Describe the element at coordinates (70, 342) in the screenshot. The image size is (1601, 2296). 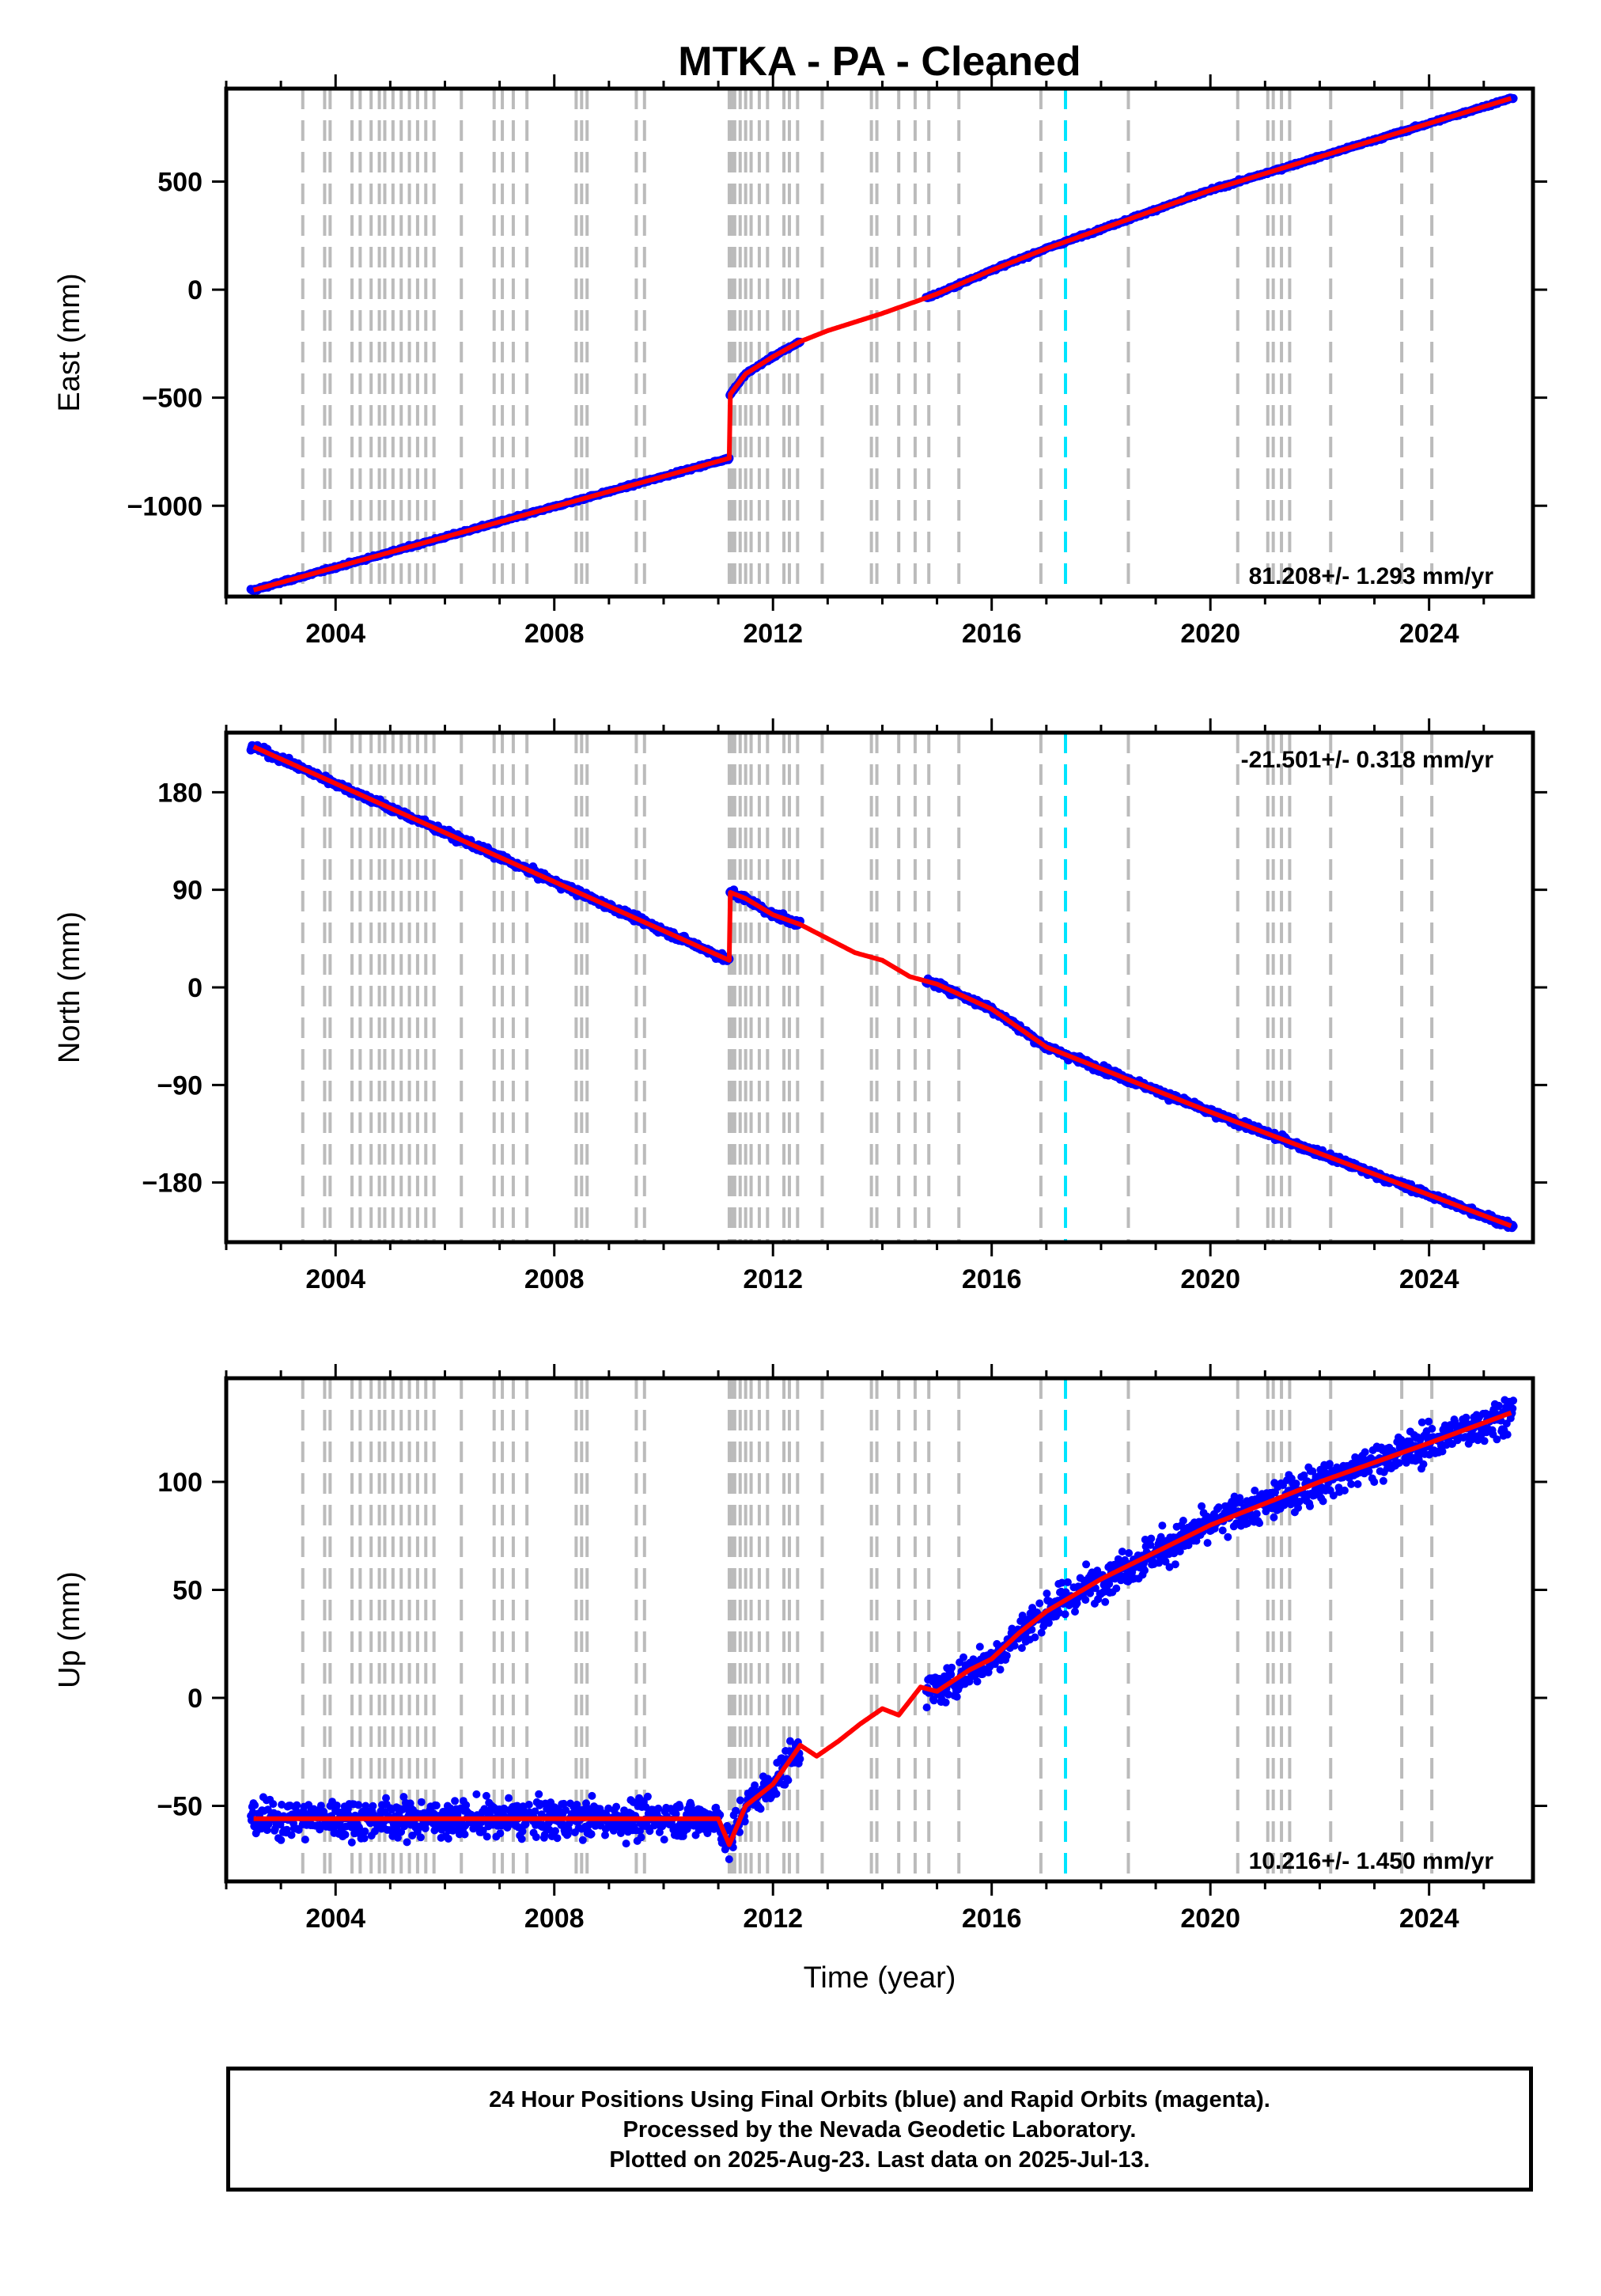
I see `y-axis-label: East (mm)` at that location.